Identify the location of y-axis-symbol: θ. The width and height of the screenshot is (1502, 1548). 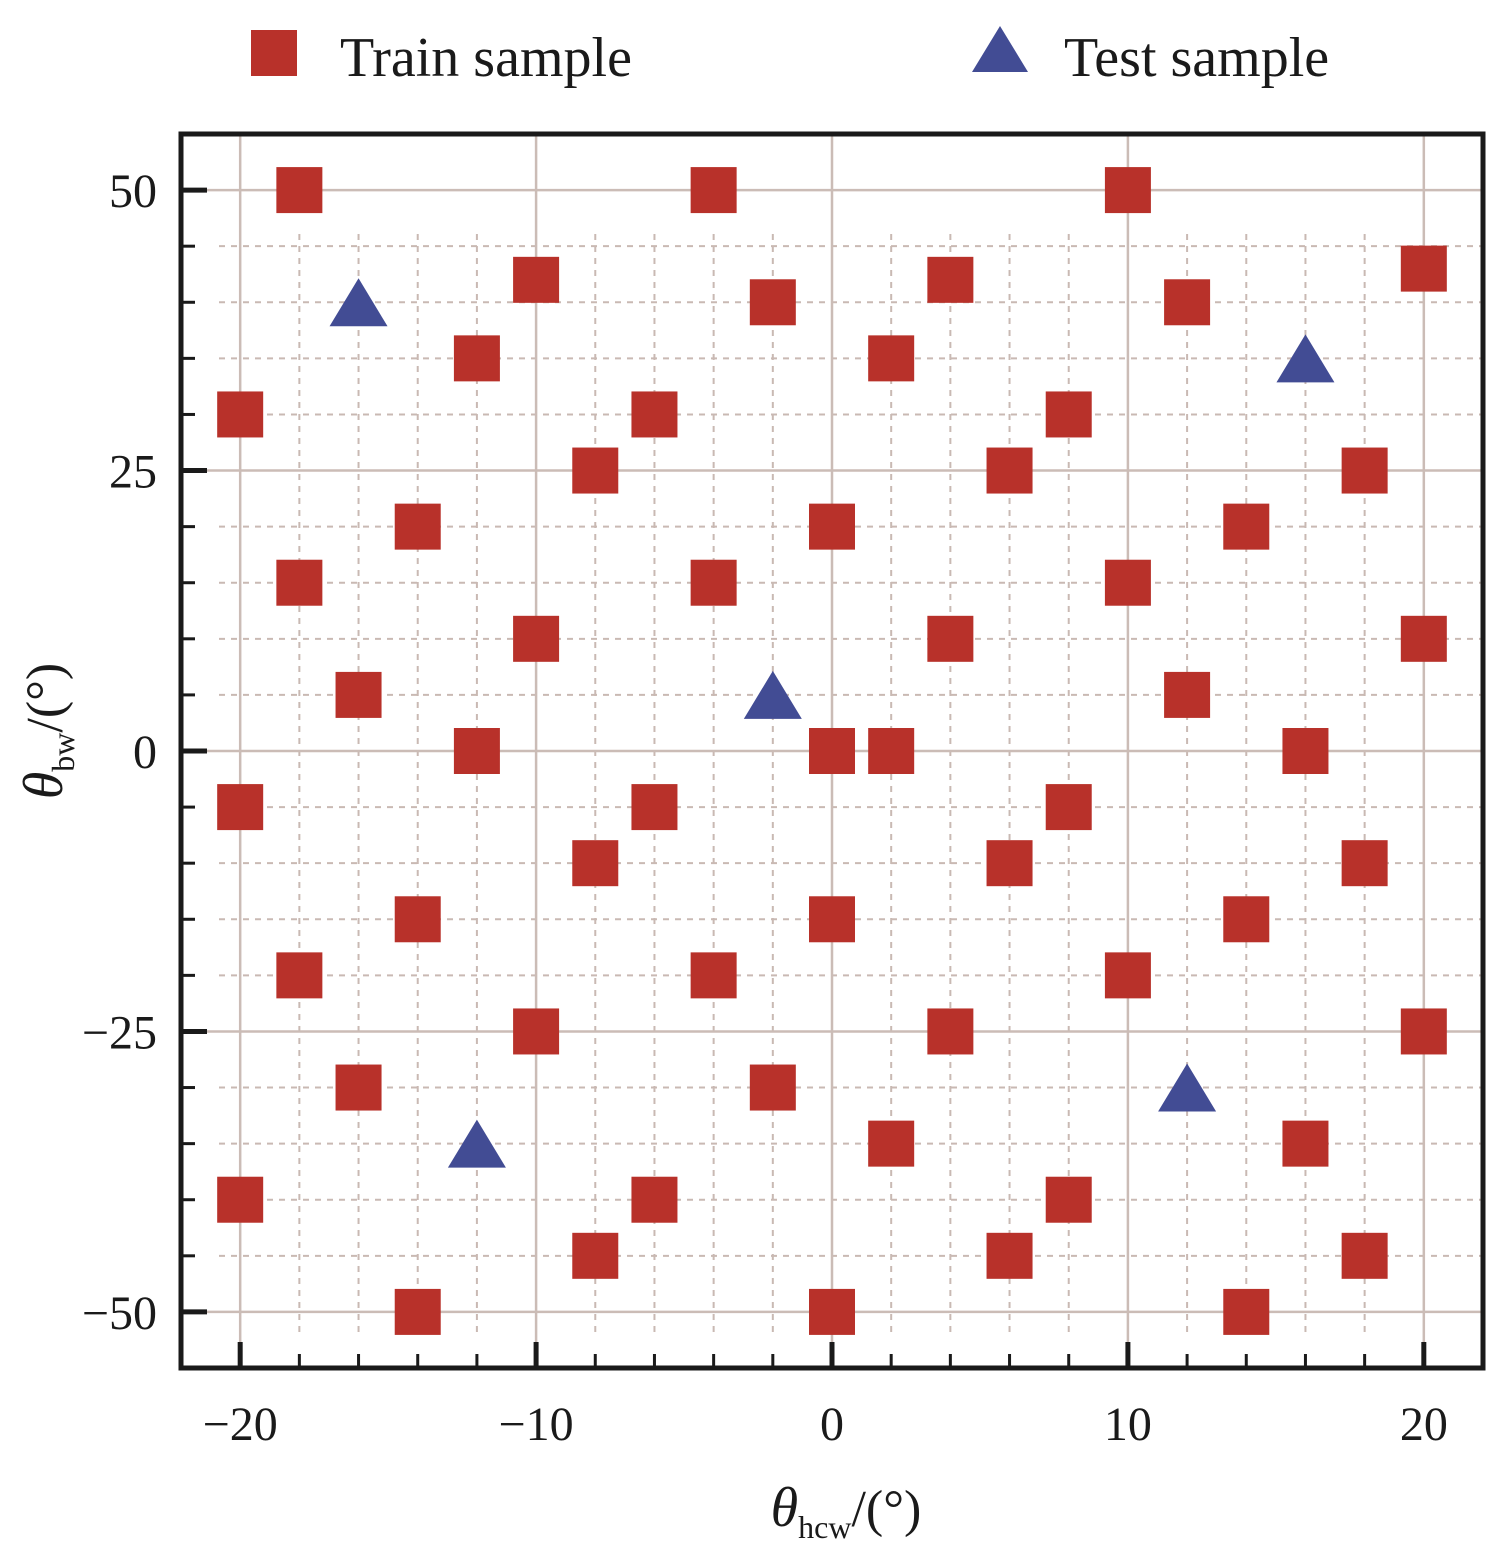
(44, 786).